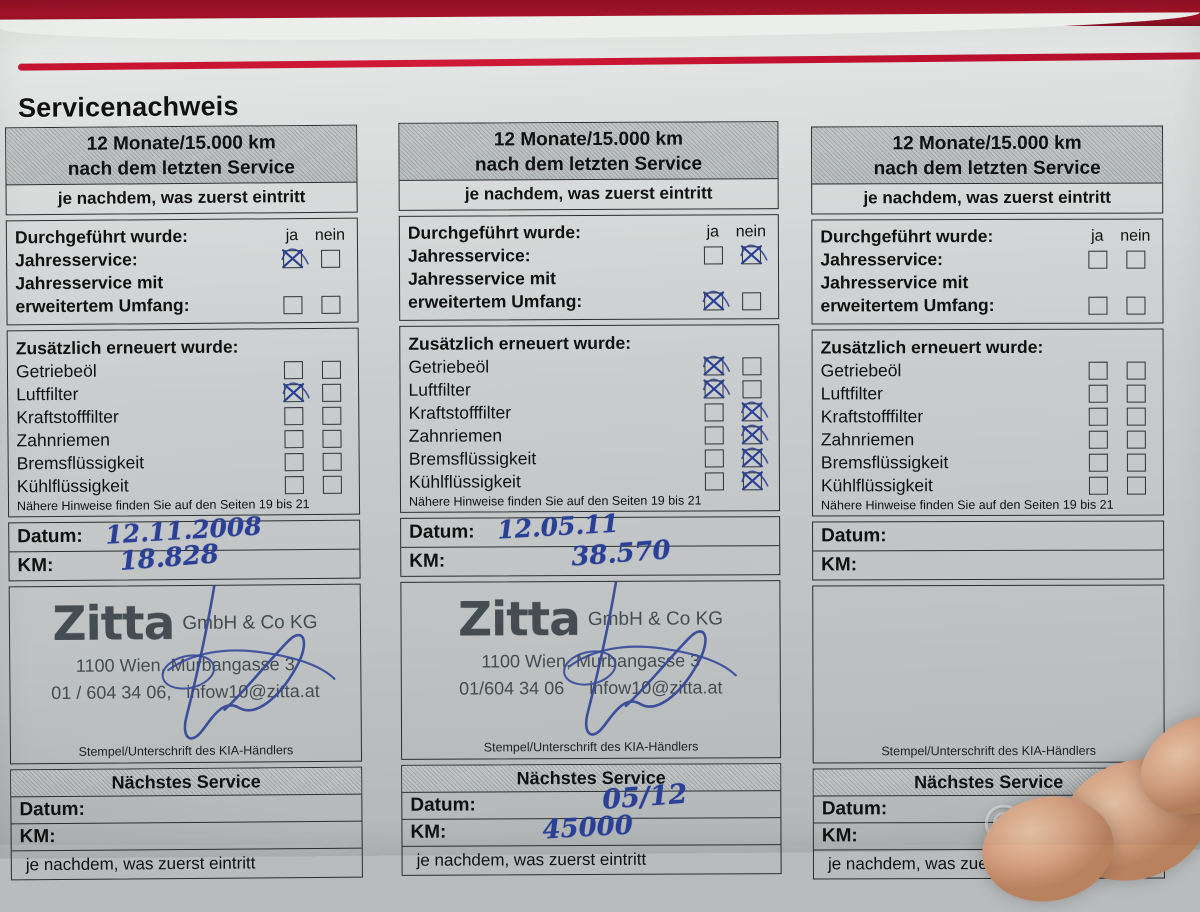 This screenshot has height=912, width=1200. Describe the element at coordinates (988, 536) in the screenshot. I see `datum-row: Datum:` at that location.